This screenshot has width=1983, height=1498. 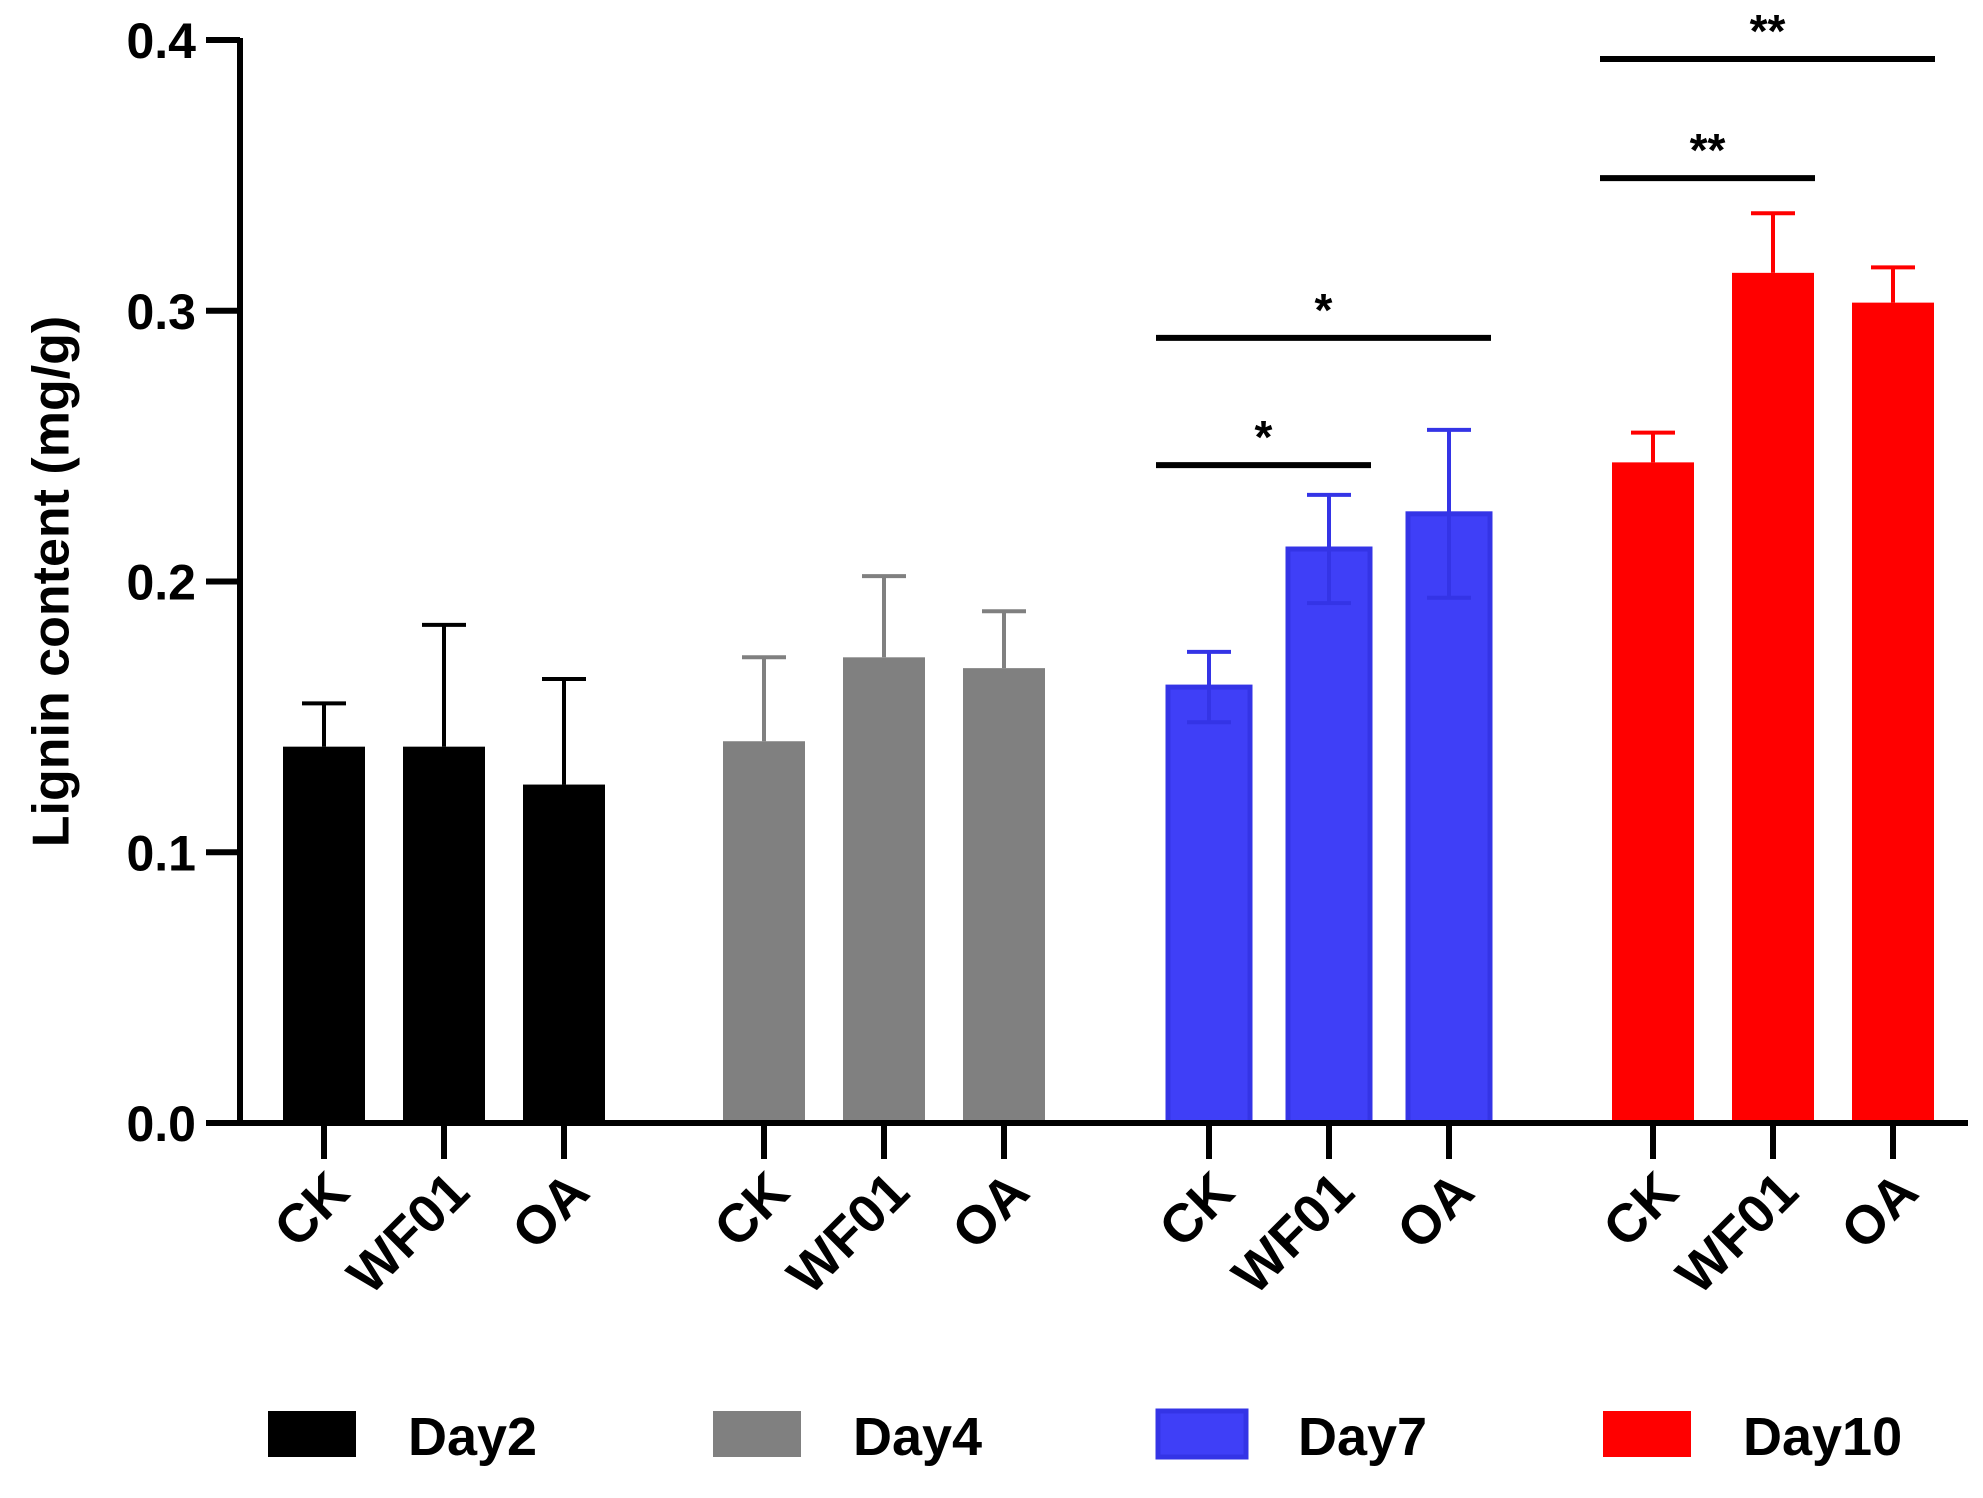 I want to click on bar-day10-oa, so click(x=1893, y=712).